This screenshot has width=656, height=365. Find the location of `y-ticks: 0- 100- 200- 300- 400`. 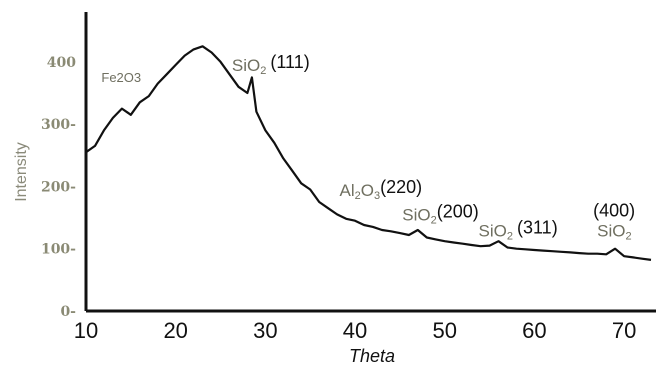

y-ticks: 0- 100- 200- 300- 400 is located at coordinates (58, 187).